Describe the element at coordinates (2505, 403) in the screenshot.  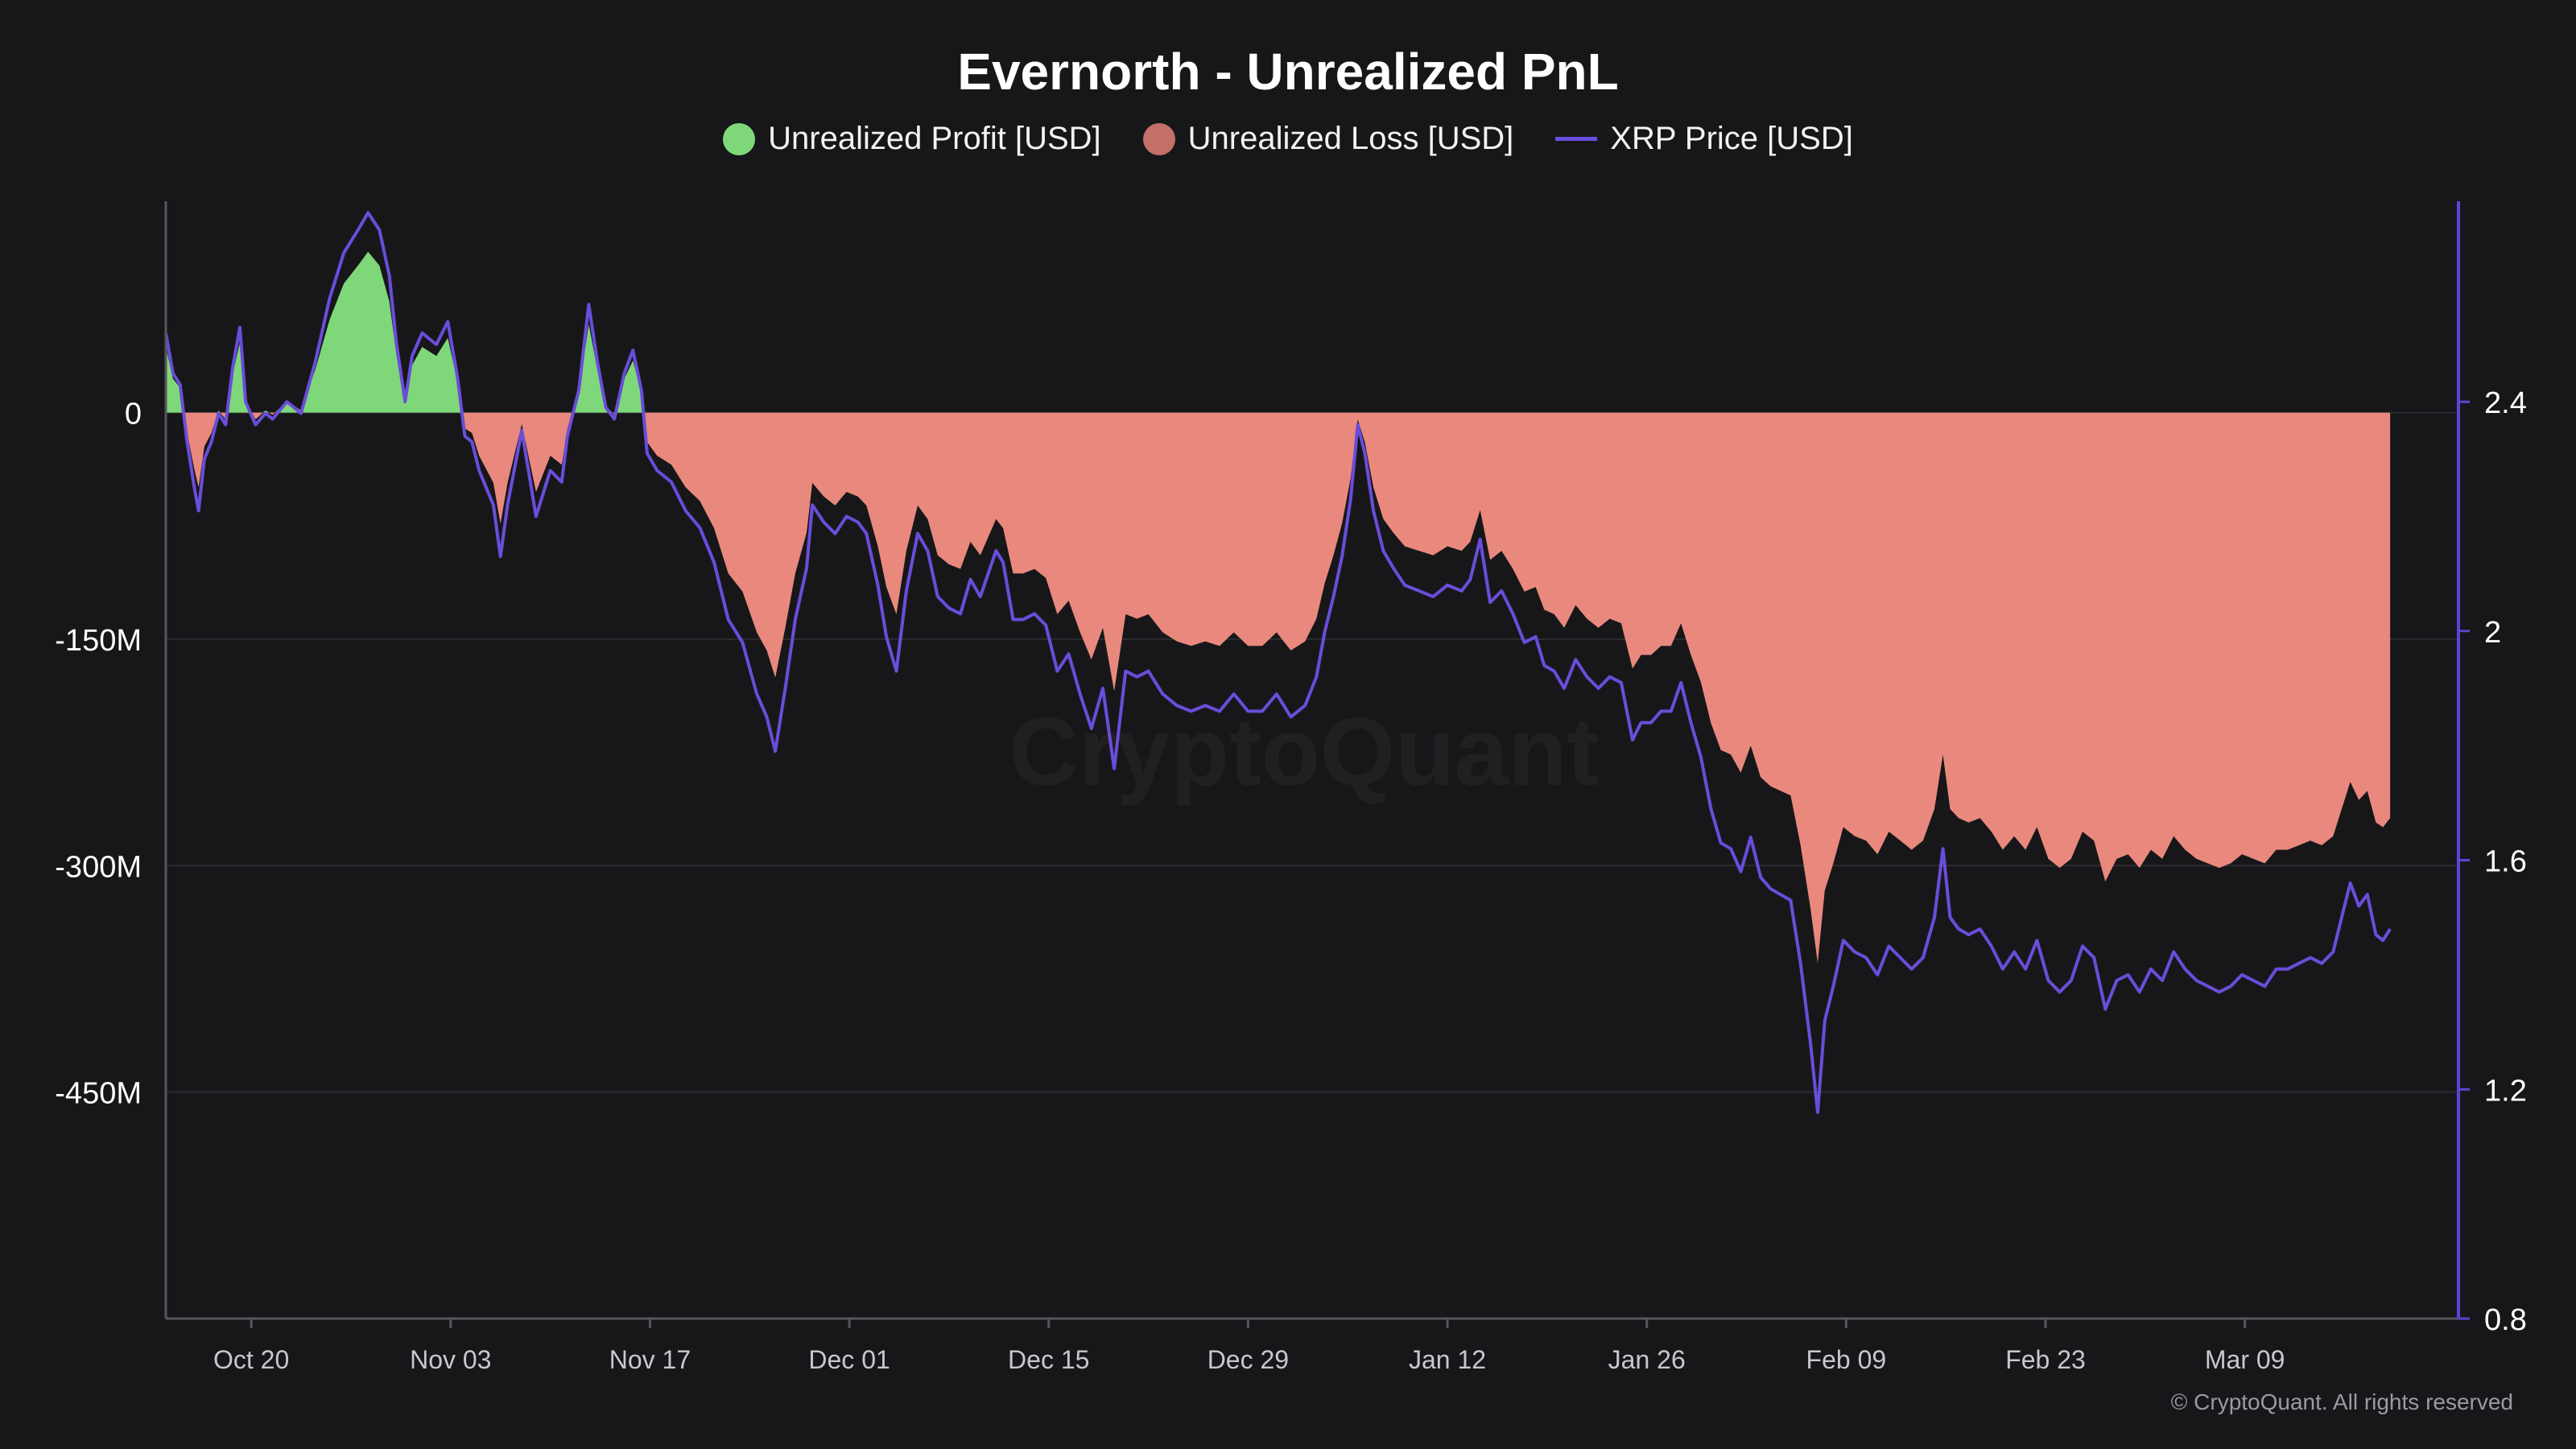
I see `y2-tick-label-0: 2.4` at that location.